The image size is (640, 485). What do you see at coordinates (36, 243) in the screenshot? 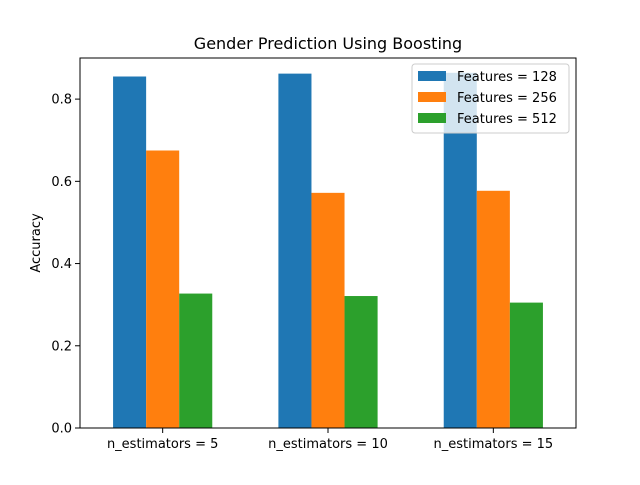
I see `y-axis-title: Accuracy` at bounding box center [36, 243].